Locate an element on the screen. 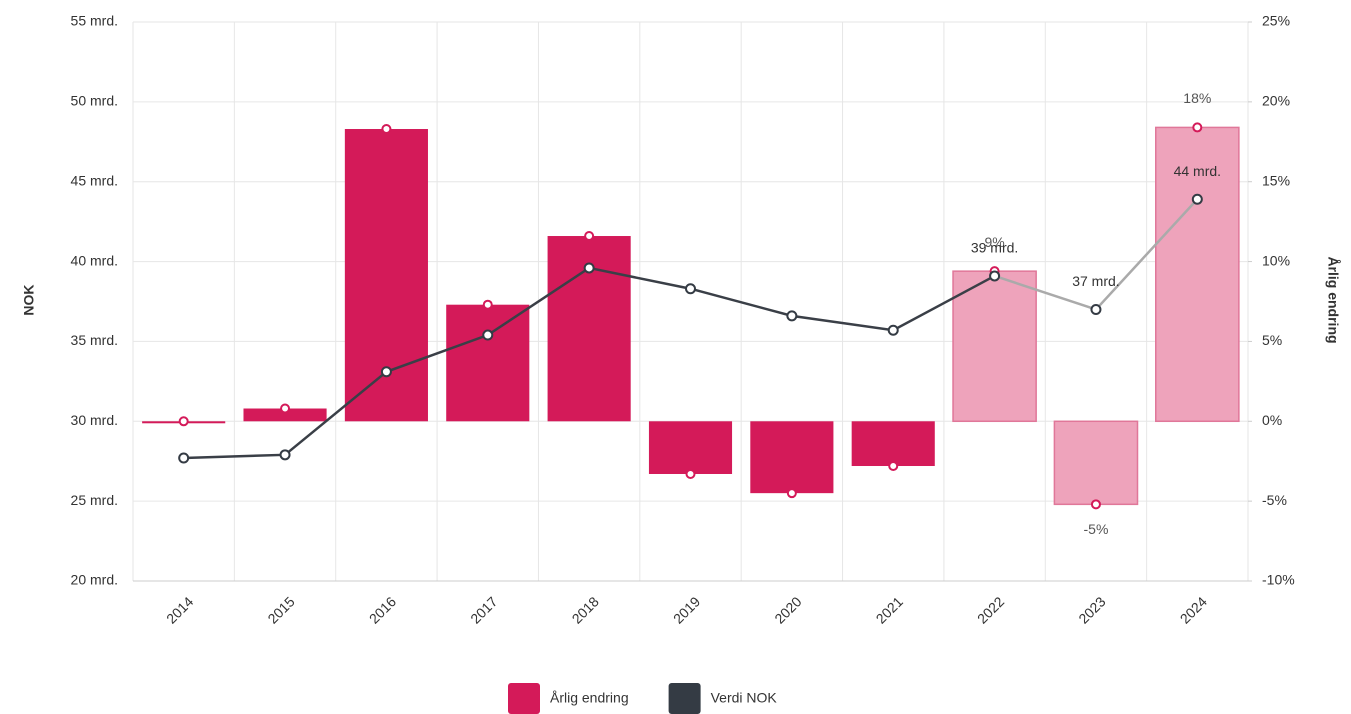 The height and width of the screenshot is (714, 1351). y-tick-label: 50 mrd. is located at coordinates (94, 101).